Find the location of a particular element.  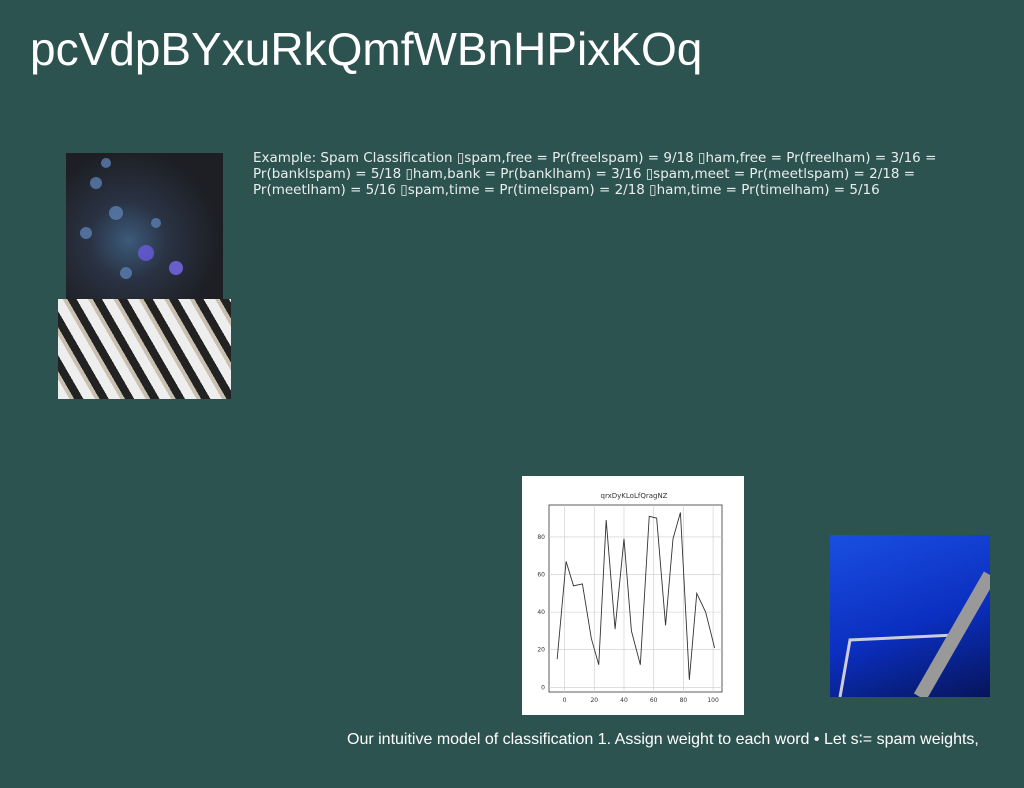

chart-image: qrxDyKLoLfQragNZ 0 20 40 60 80 100 0 20 40 60 80 is located at coordinates (633, 595).